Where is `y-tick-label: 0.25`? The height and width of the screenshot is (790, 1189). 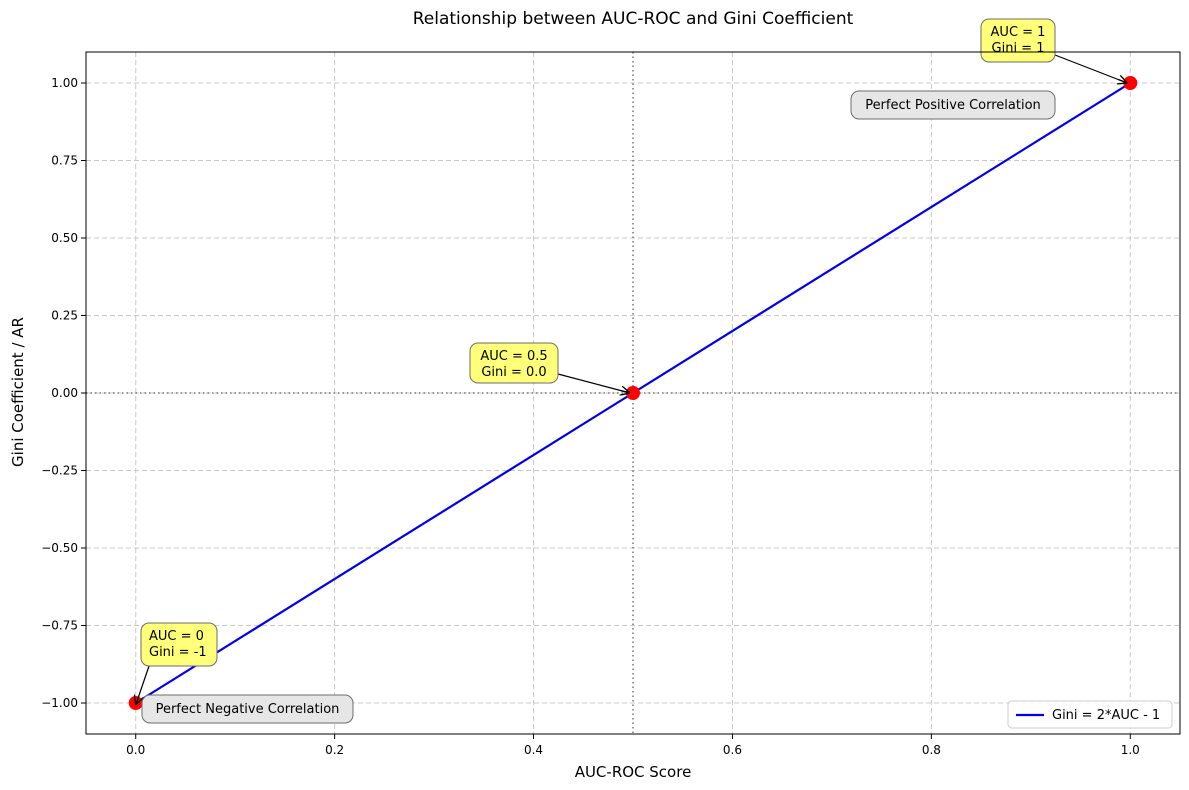
y-tick-label: 0.25 is located at coordinates (64, 316).